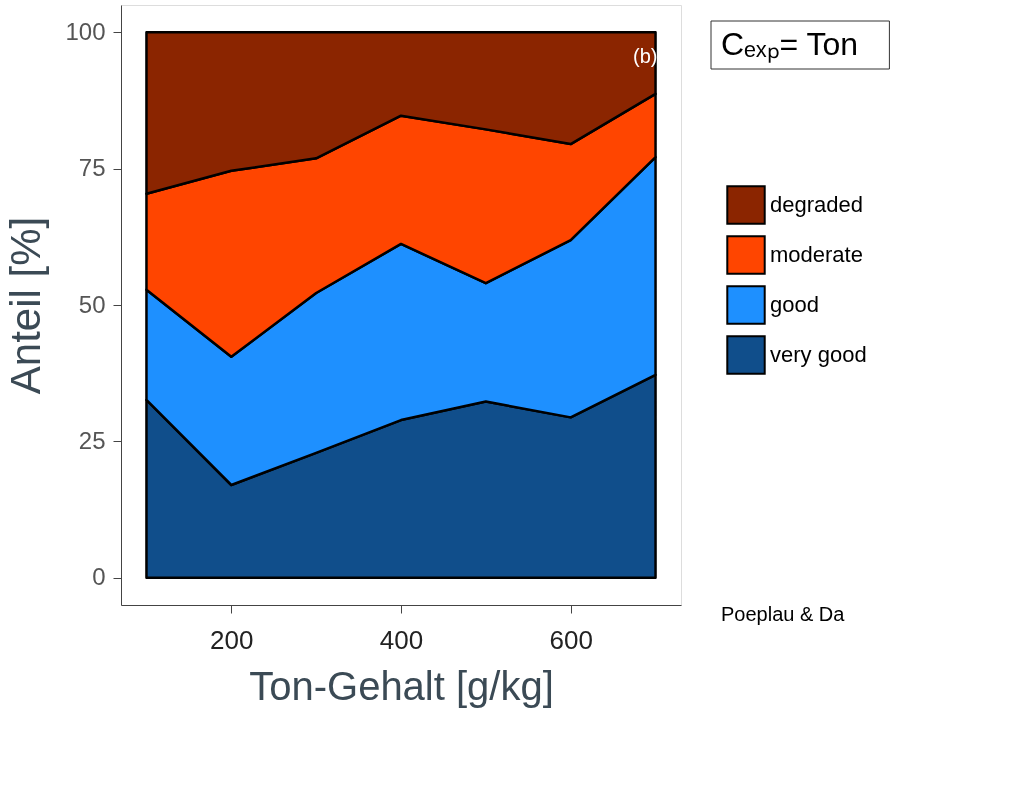  Describe the element at coordinates (232, 639) in the screenshot. I see `x-tick-label: 200` at that location.